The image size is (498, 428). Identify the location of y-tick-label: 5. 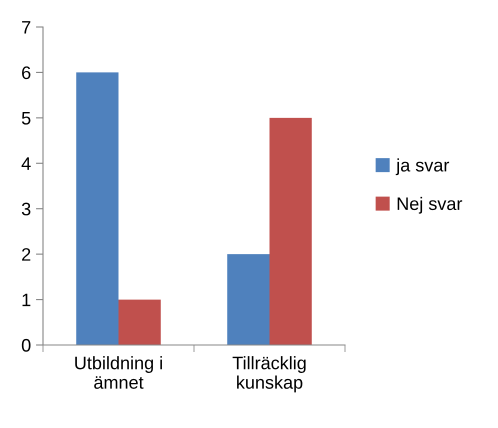
(26, 118).